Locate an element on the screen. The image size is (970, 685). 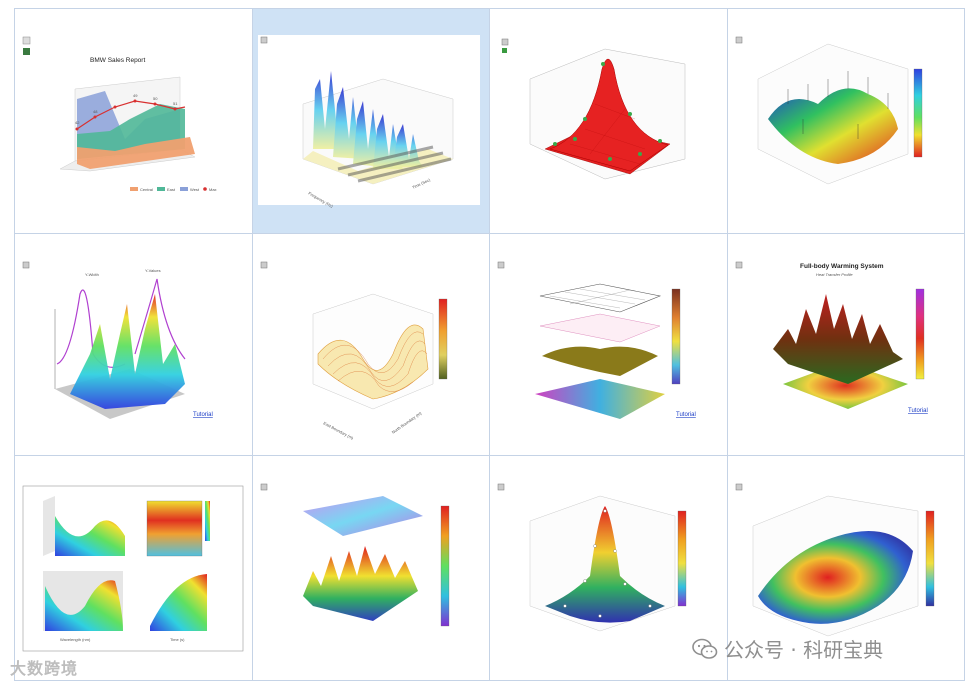
chart-title: BMW Sales Report is located at coordinates (117, 60).